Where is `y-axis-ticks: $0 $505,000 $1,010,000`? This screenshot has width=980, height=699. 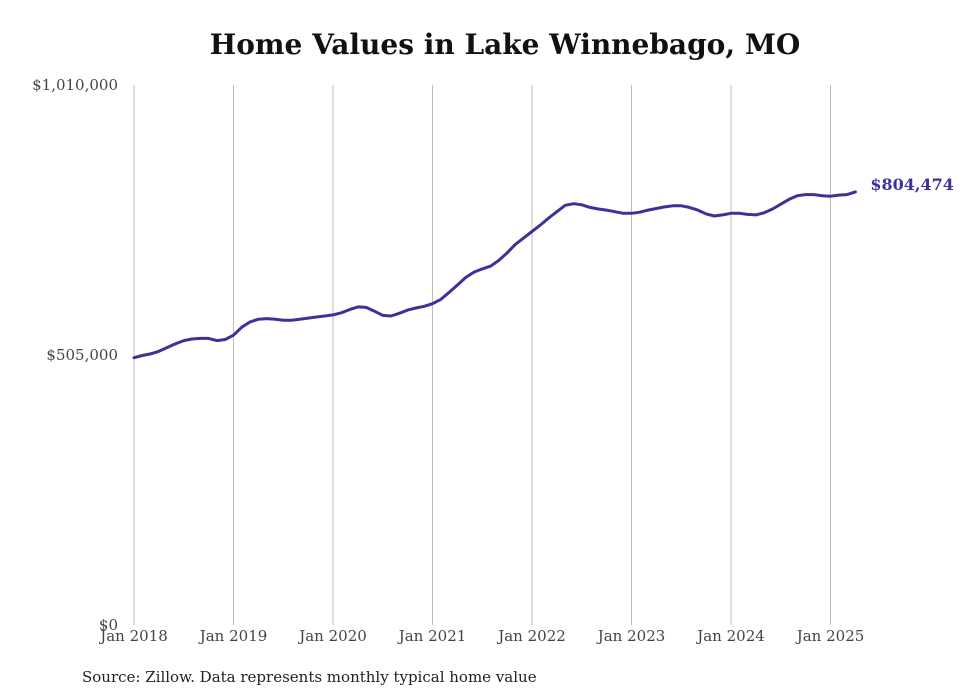
y-axis-ticks: $0 $505,000 $1,010,000 is located at coordinates (75, 355).